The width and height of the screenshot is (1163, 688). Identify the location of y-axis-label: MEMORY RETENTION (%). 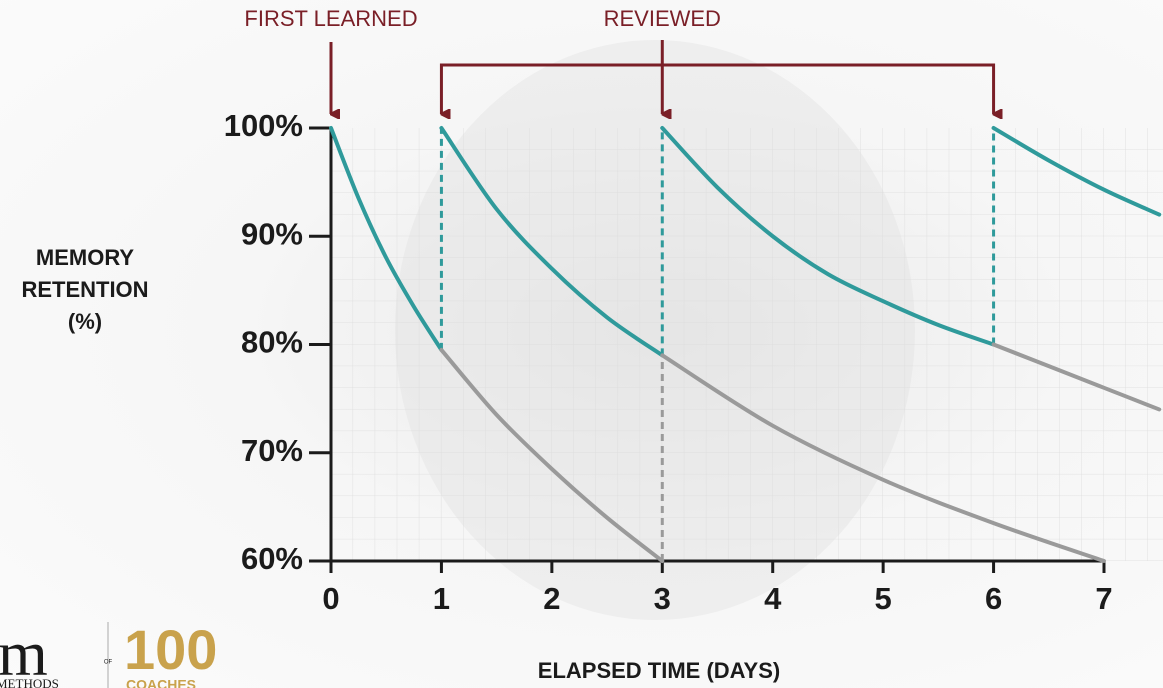
(85, 289).